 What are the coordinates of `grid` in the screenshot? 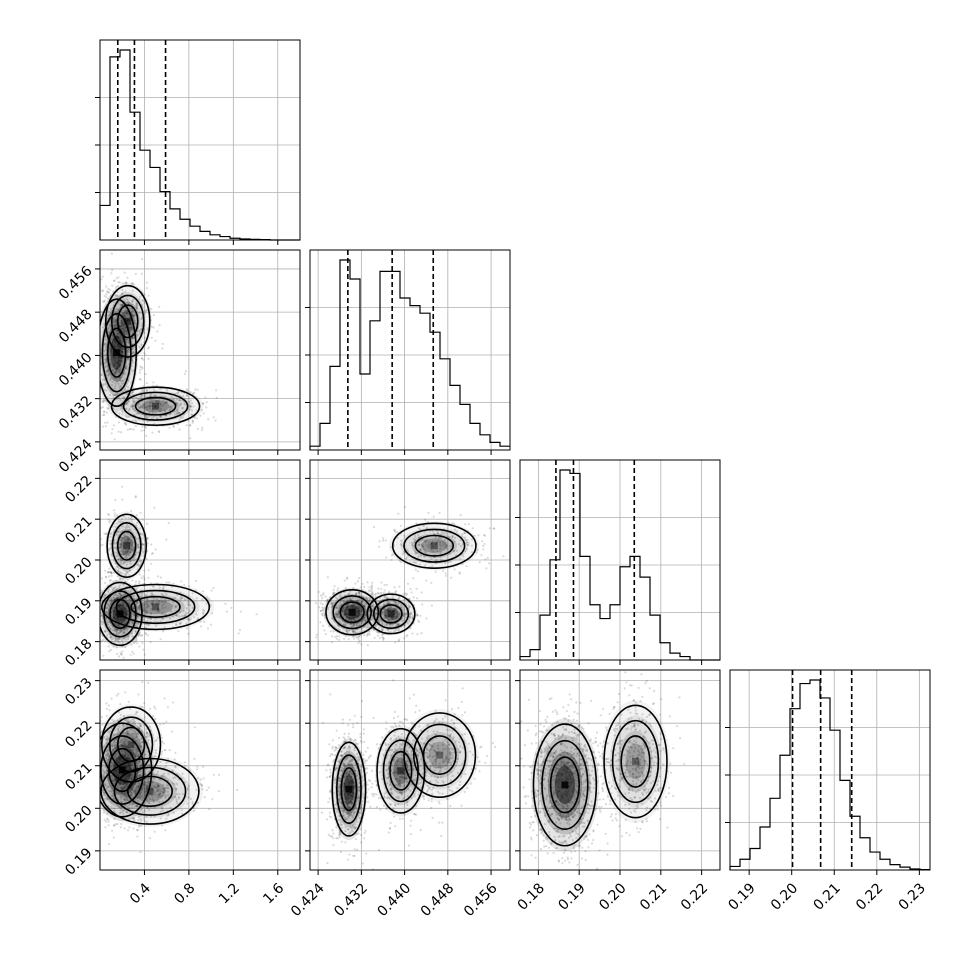 It's located at (200, 140).